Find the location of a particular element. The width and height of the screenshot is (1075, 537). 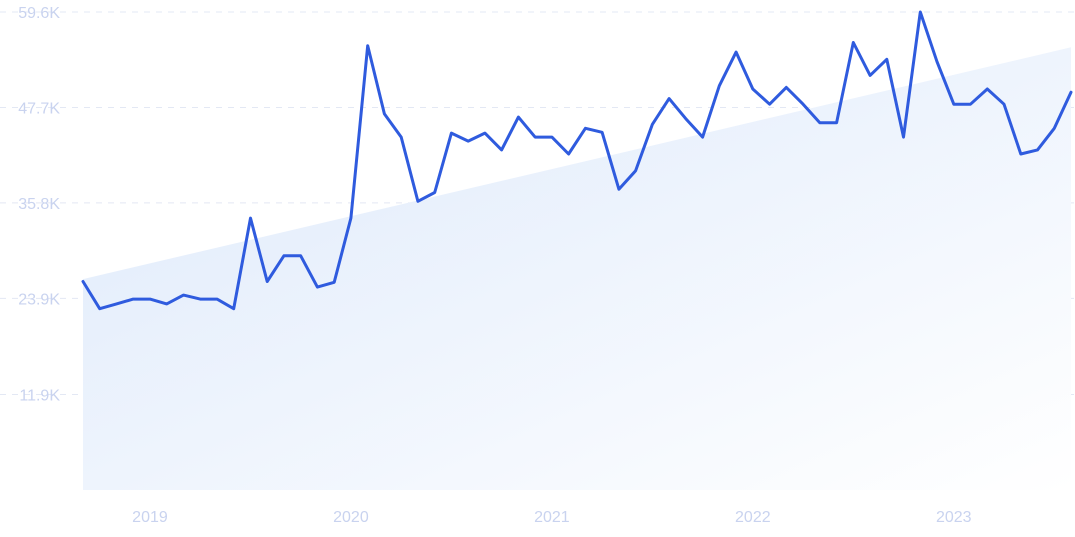

y-tick-label-3: 47.7K is located at coordinates (39, 108).